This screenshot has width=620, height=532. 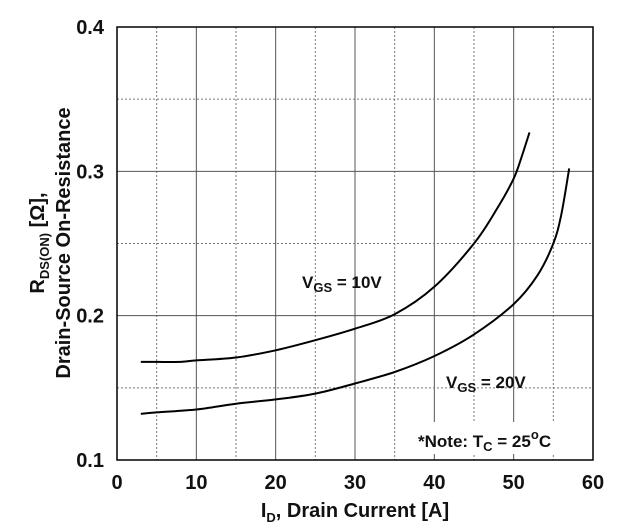 I want to click on x-tick-label: 50, so click(x=514, y=483).